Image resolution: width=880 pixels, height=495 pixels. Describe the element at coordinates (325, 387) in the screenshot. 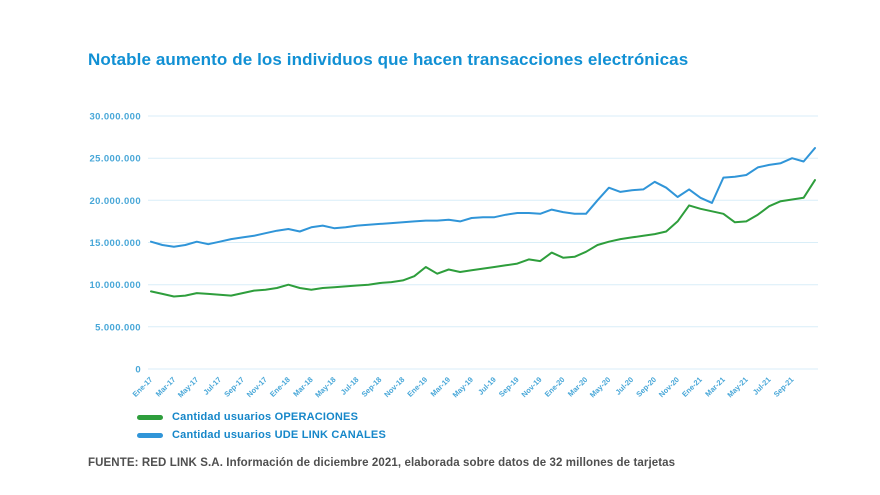

I see `x-tick-label: May-18` at that location.